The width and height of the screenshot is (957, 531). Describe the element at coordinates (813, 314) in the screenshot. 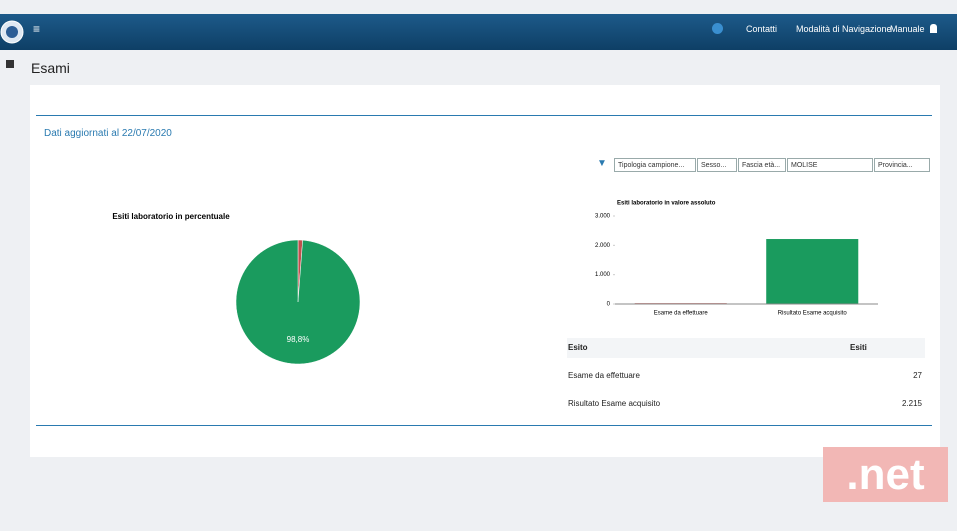

I see `x-tick-label: Risultato Esame acquisito` at that location.